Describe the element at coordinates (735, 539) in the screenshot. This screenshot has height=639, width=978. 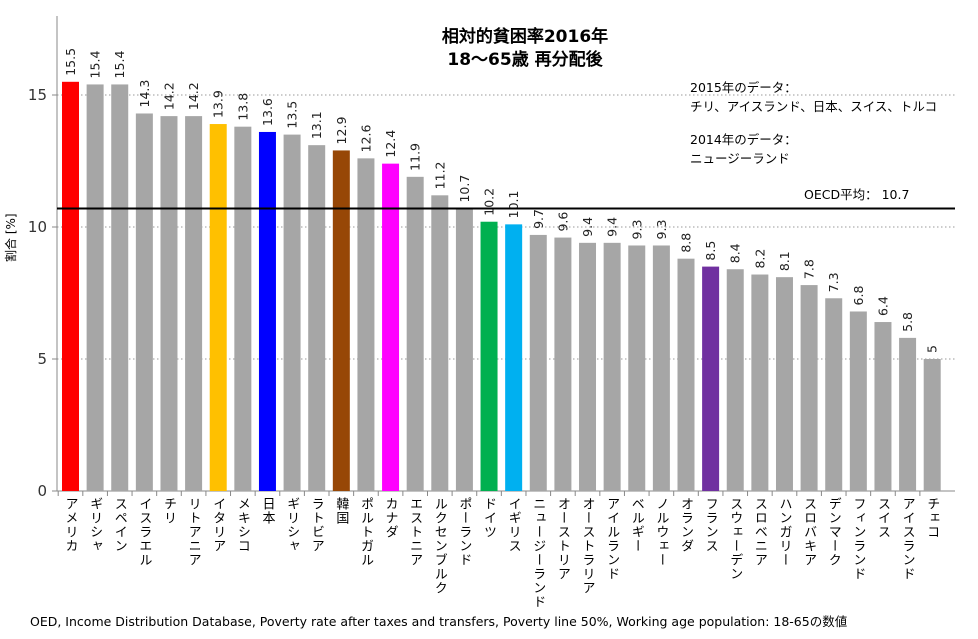
I see `x-tick-label: スウェーデン` at that location.